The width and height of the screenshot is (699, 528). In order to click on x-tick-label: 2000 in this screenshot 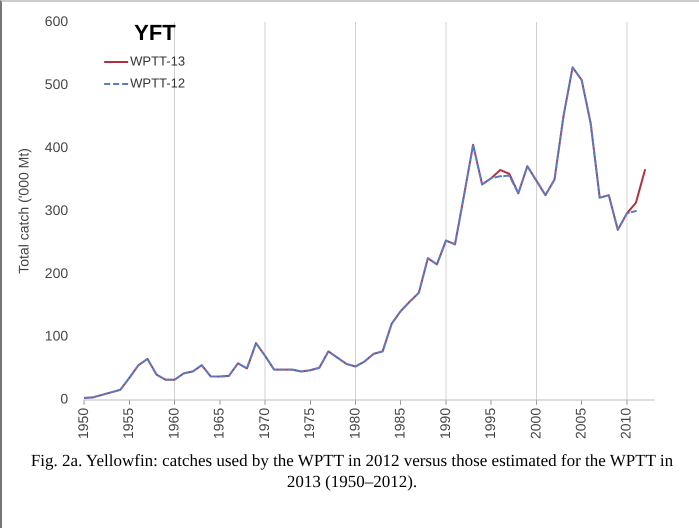, I will do `click(535, 424)`.